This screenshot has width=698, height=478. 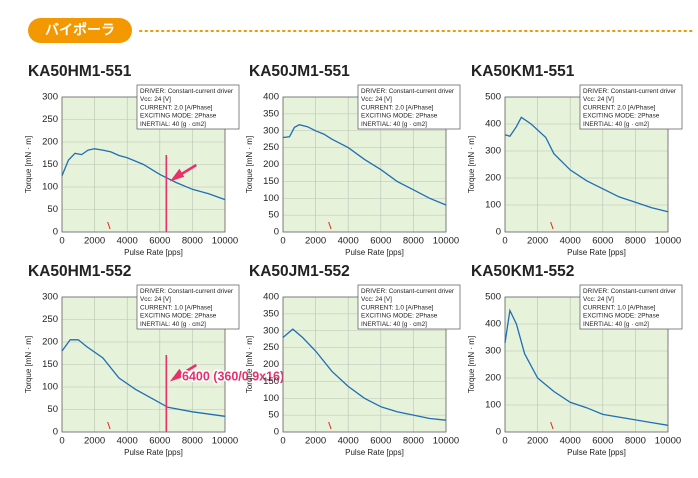 What do you see at coordinates (79, 271) in the screenshot?
I see `chart-title: KA50HM1-552` at bounding box center [79, 271].